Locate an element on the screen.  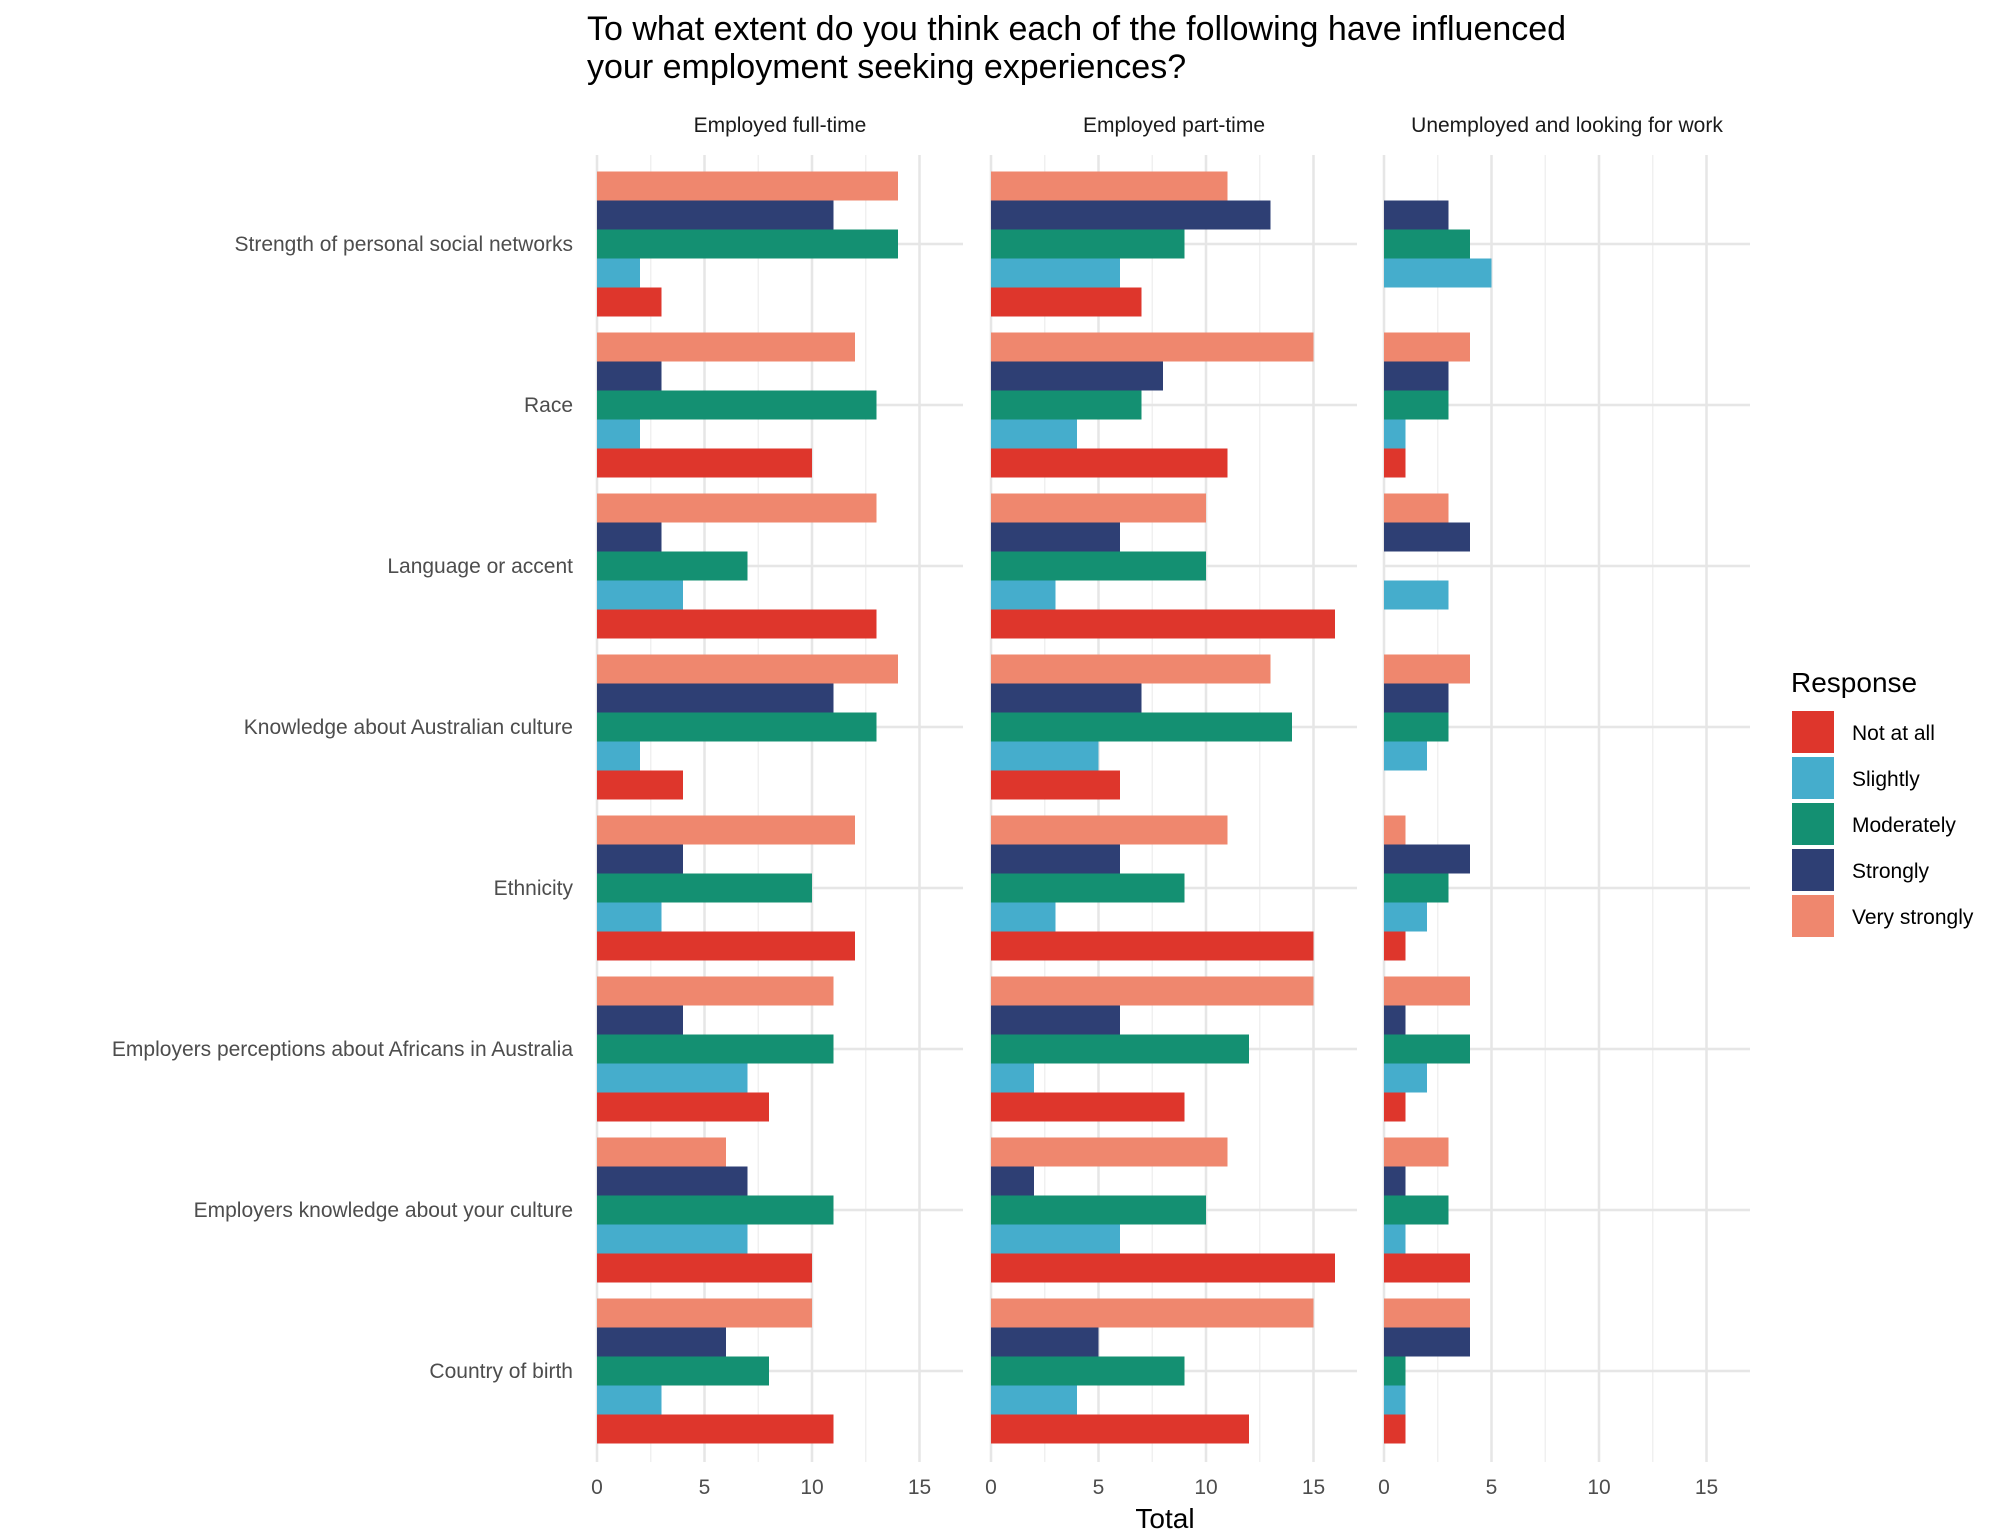
bar-employed-full-time-language-or-accent-moderately is located at coordinates (672, 566).